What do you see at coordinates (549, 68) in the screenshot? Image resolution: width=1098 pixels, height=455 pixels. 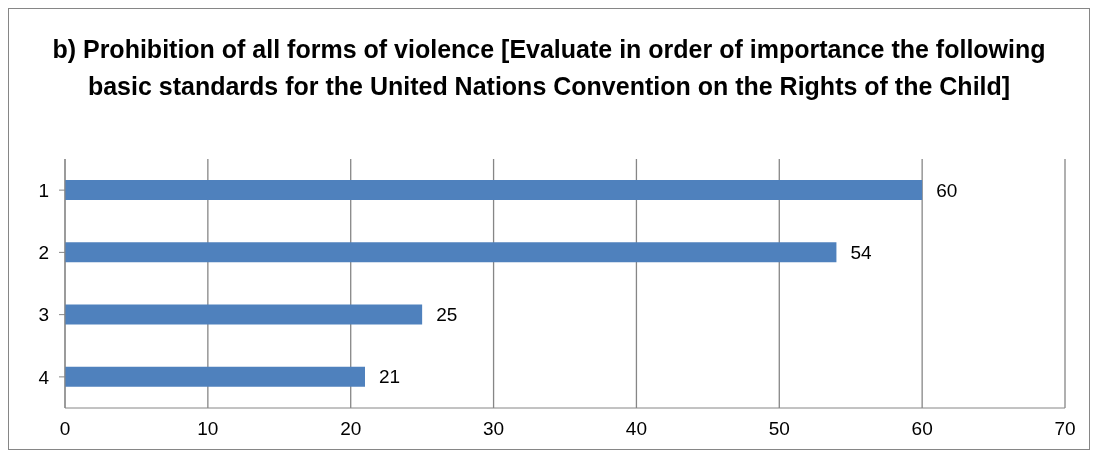 I see `chart-title: b) Prohibition of all forms of violence [Evaluate in order of importance the following basic standards for the United Nations Convention on the Rights of the Child]` at bounding box center [549, 68].